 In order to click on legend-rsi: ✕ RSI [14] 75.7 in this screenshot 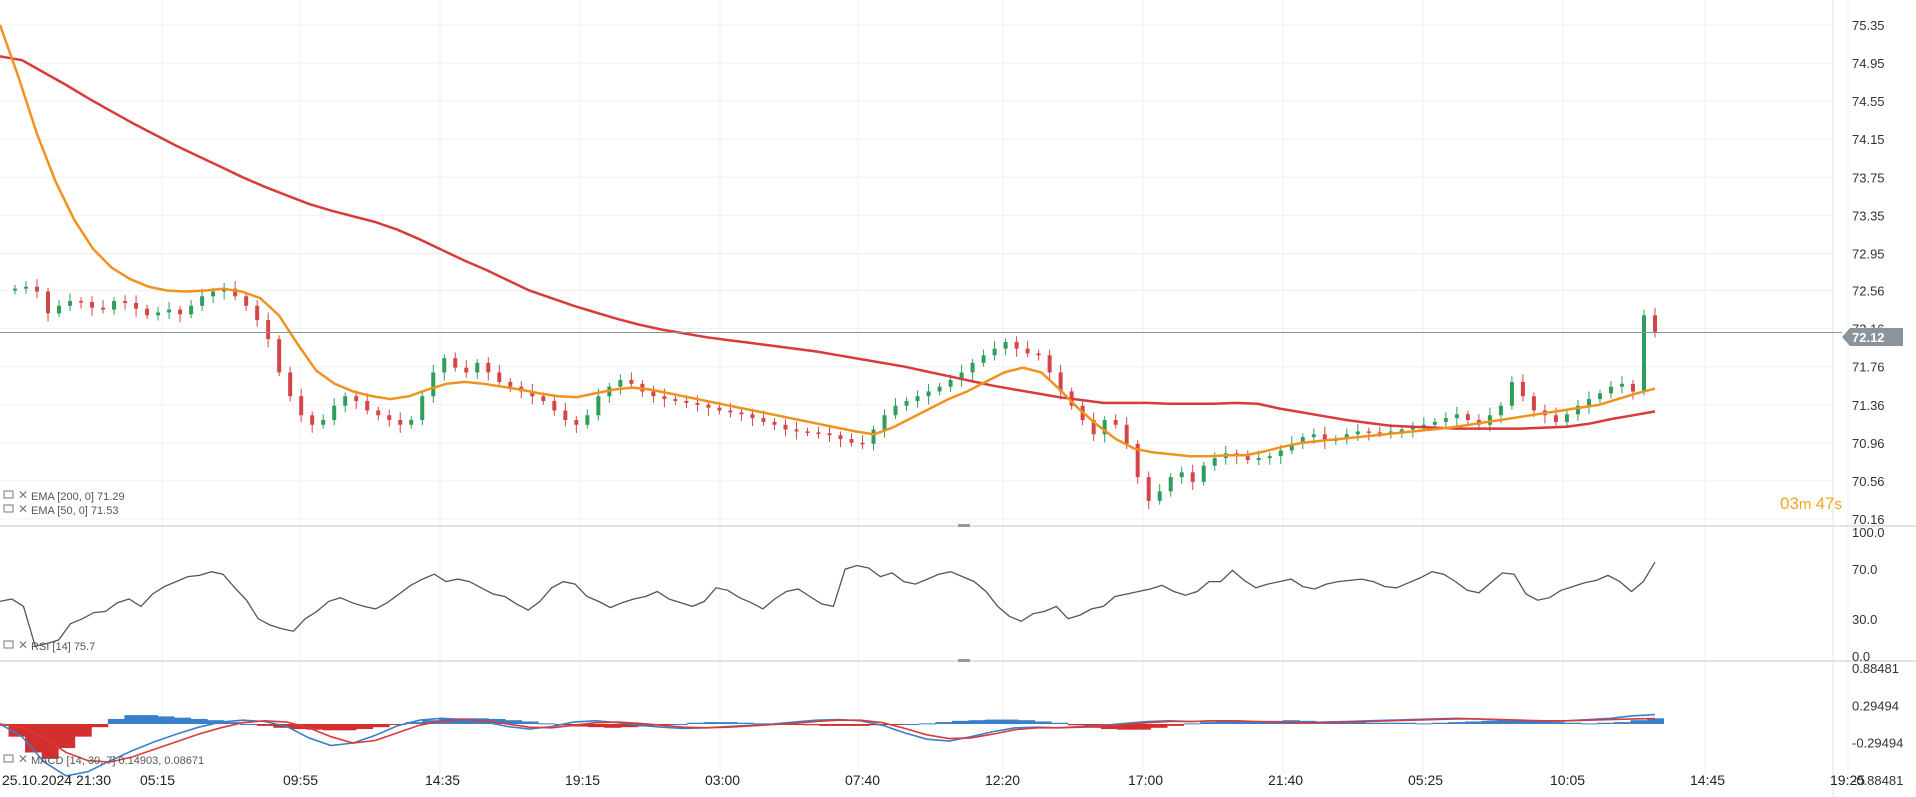, I will do `click(49, 645)`.